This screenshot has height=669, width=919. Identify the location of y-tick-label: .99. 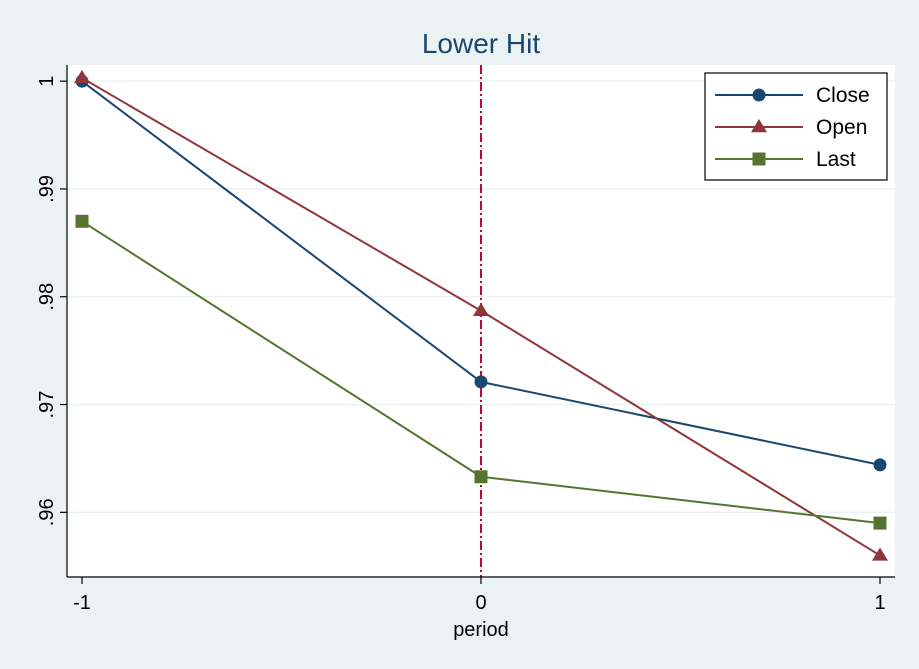
(47, 189).